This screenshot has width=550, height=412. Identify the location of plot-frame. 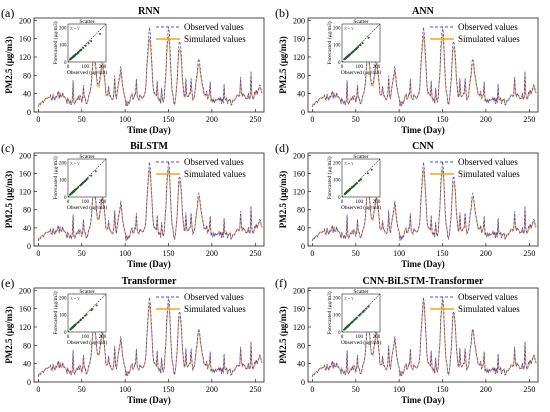
(149, 65).